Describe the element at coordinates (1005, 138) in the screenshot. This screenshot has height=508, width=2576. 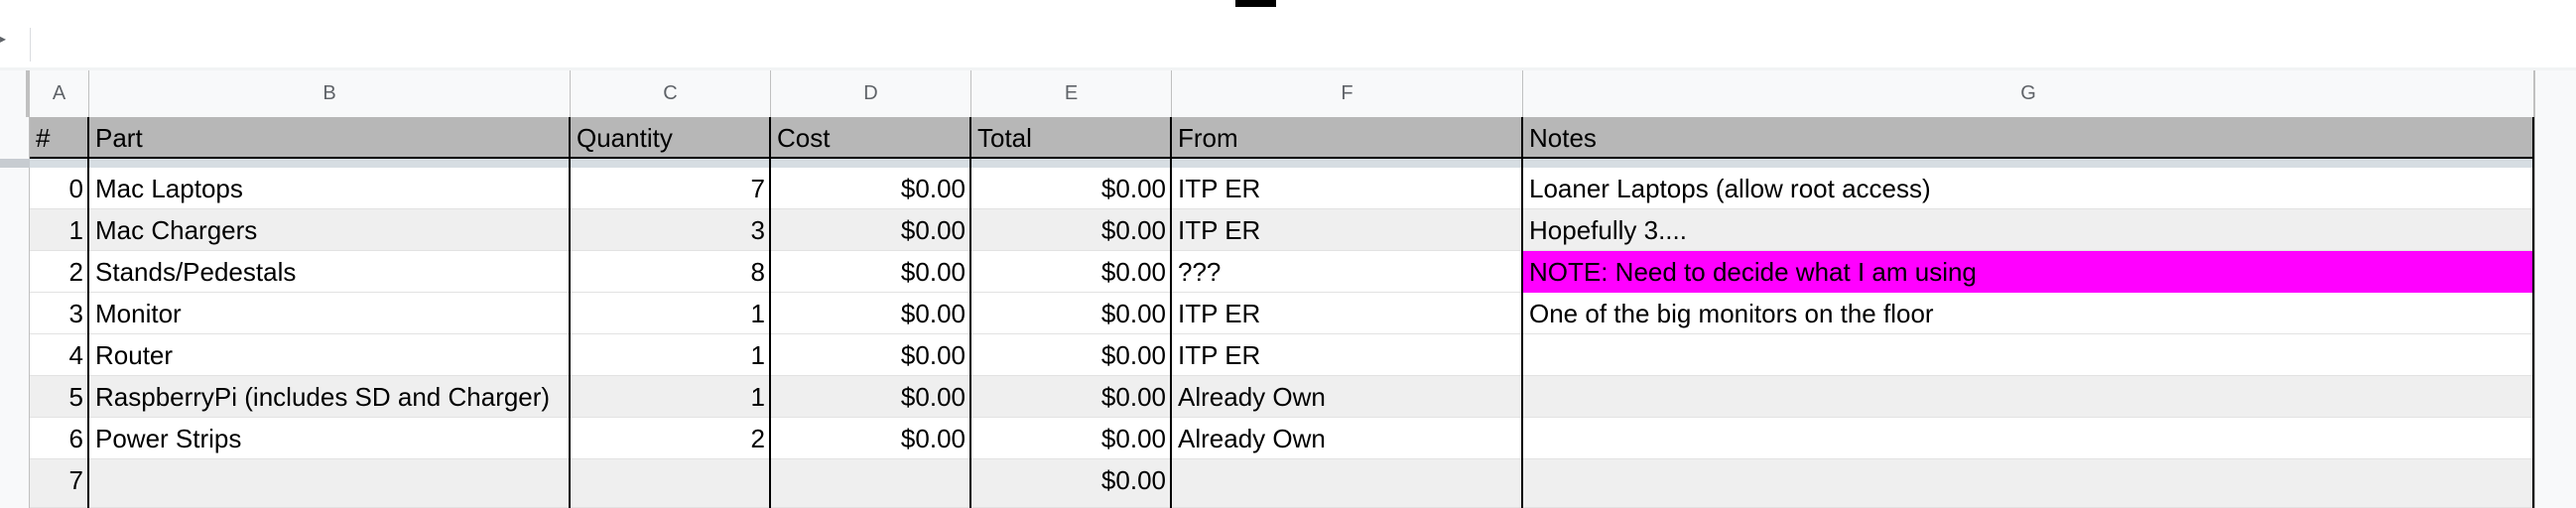
I see `header-cell-total: Total` at that location.